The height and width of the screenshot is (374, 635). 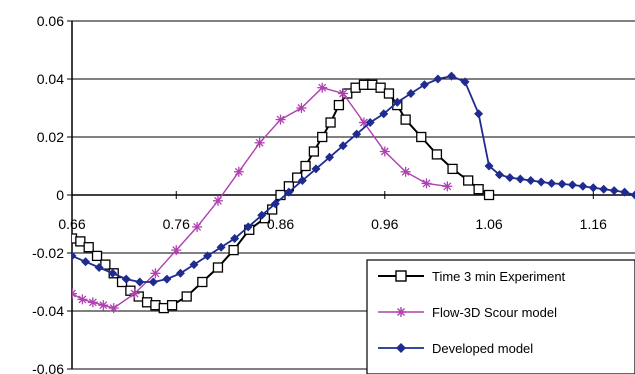 What do you see at coordinates (71, 224) in the screenshot?
I see `x-tick-label-0: 0.66` at bounding box center [71, 224].